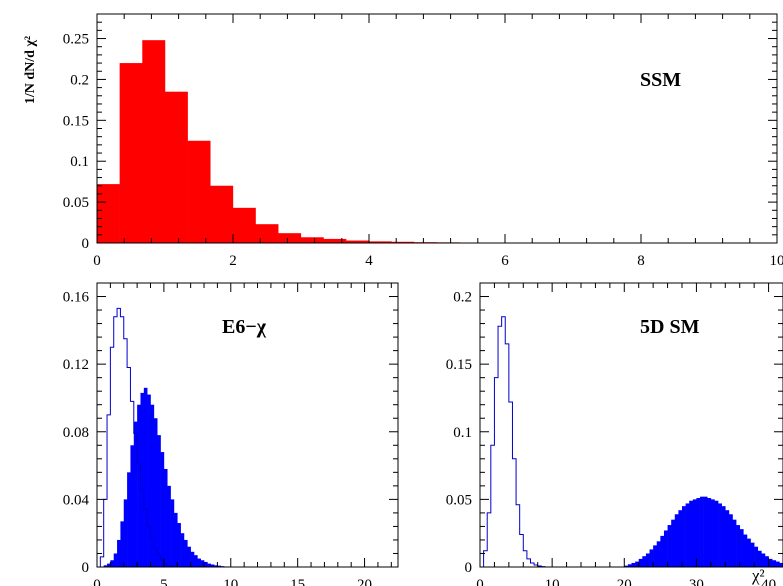 Image resolution: width=783 pixels, height=586 pixels. What do you see at coordinates (76, 500) in the screenshot?
I see `e6-chi-y-tick-label: 0.04` at bounding box center [76, 500].